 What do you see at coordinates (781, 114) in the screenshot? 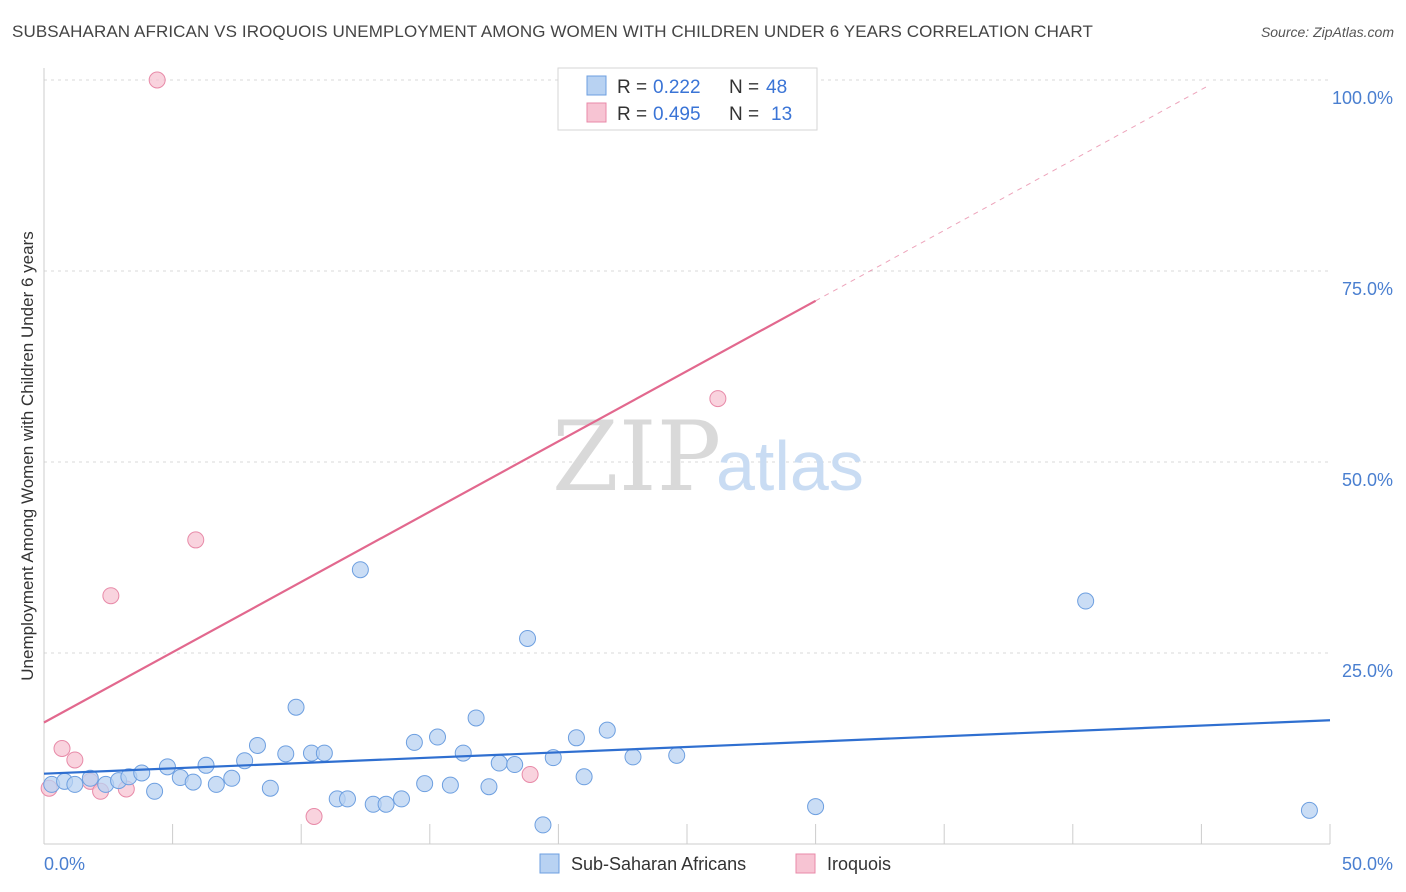
I see `legend-n-value-2: 13` at bounding box center [781, 114].